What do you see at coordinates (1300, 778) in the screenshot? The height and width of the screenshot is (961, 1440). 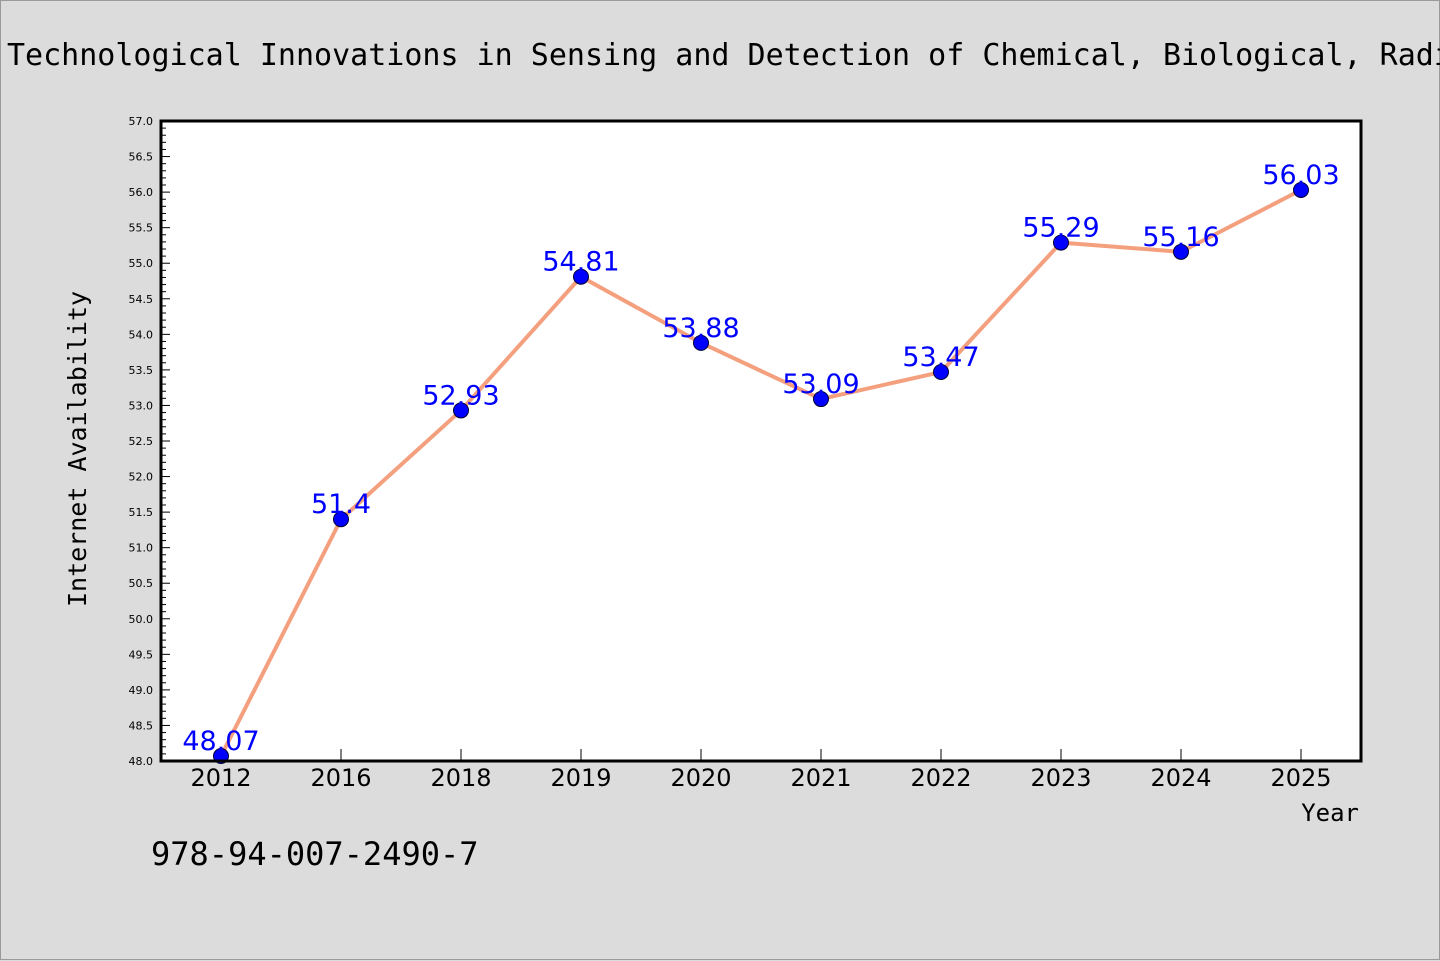 I see `x-tick-label: 2025` at bounding box center [1300, 778].